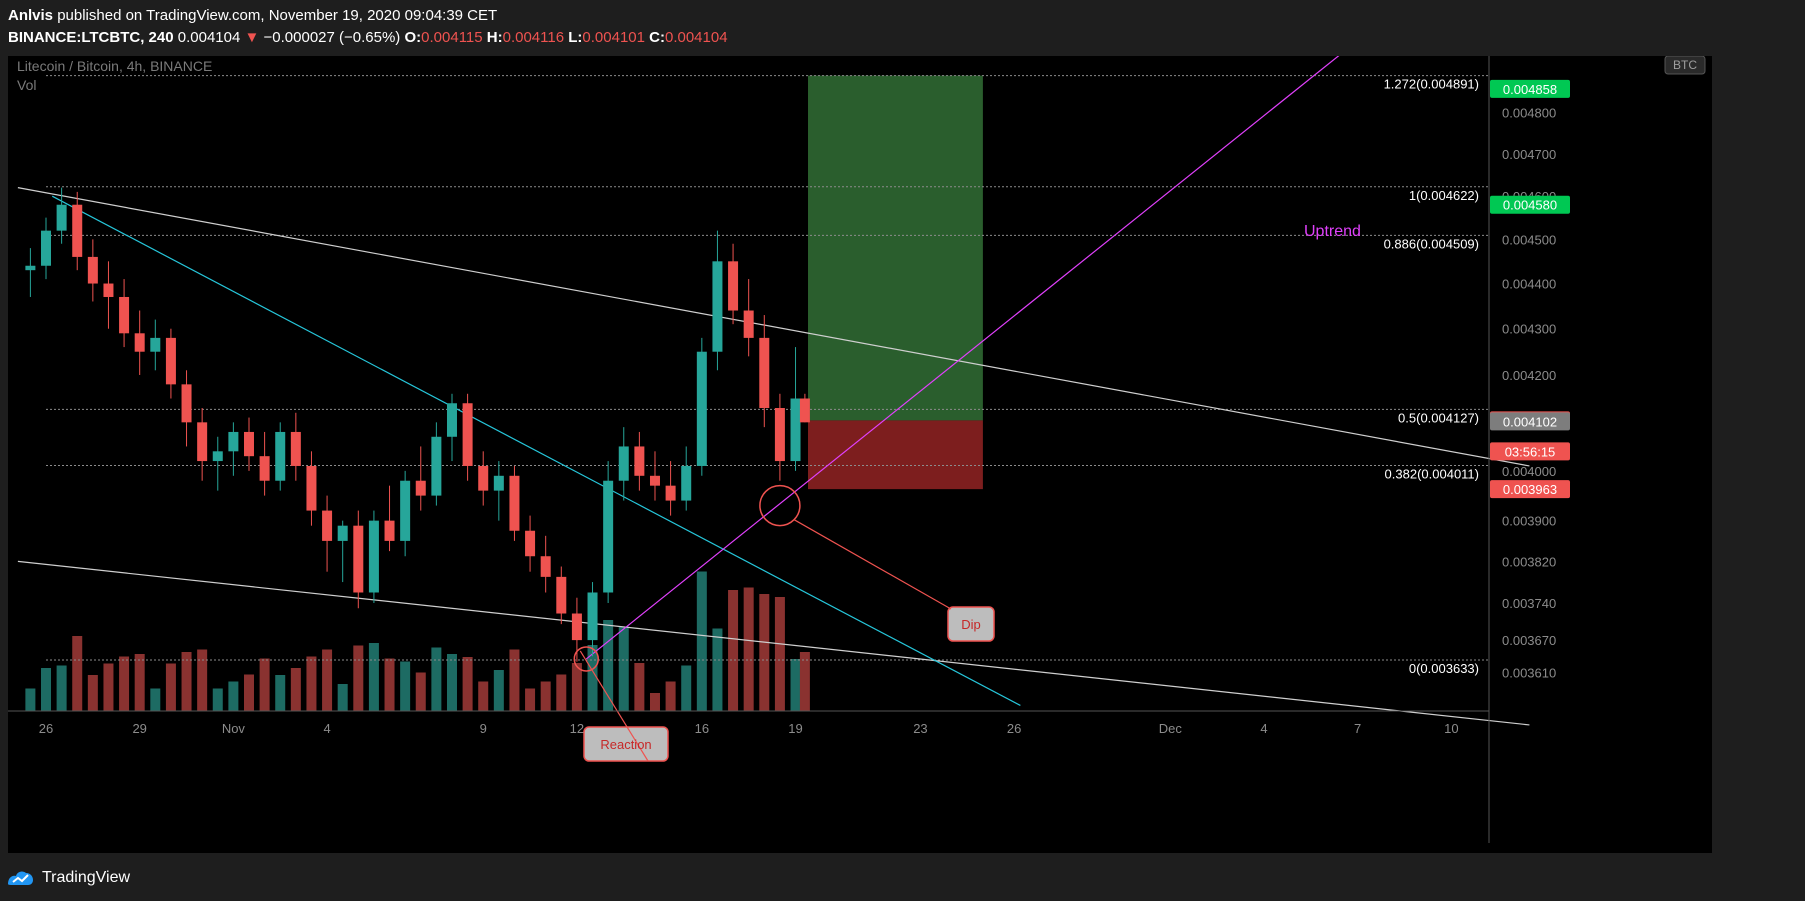  I want to click on volume-legend: Vol, so click(26, 85).